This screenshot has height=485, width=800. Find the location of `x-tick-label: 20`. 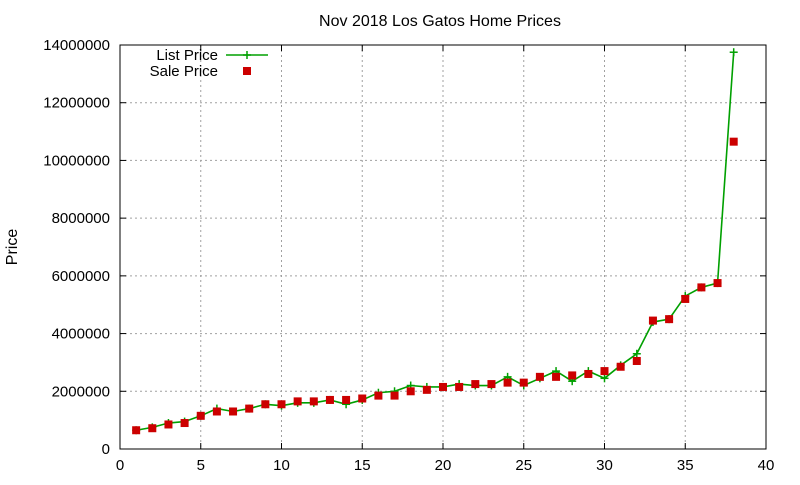

x-tick-label: 20 is located at coordinates (443, 465).